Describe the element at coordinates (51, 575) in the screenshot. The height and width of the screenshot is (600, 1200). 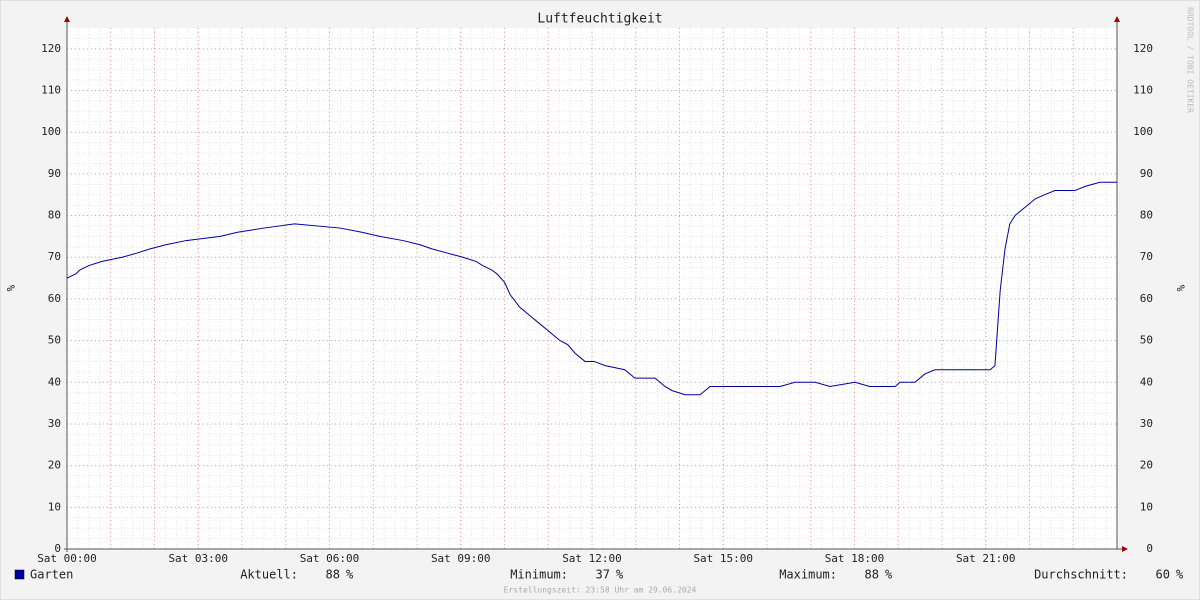
I see `legend-label: Garten` at that location.